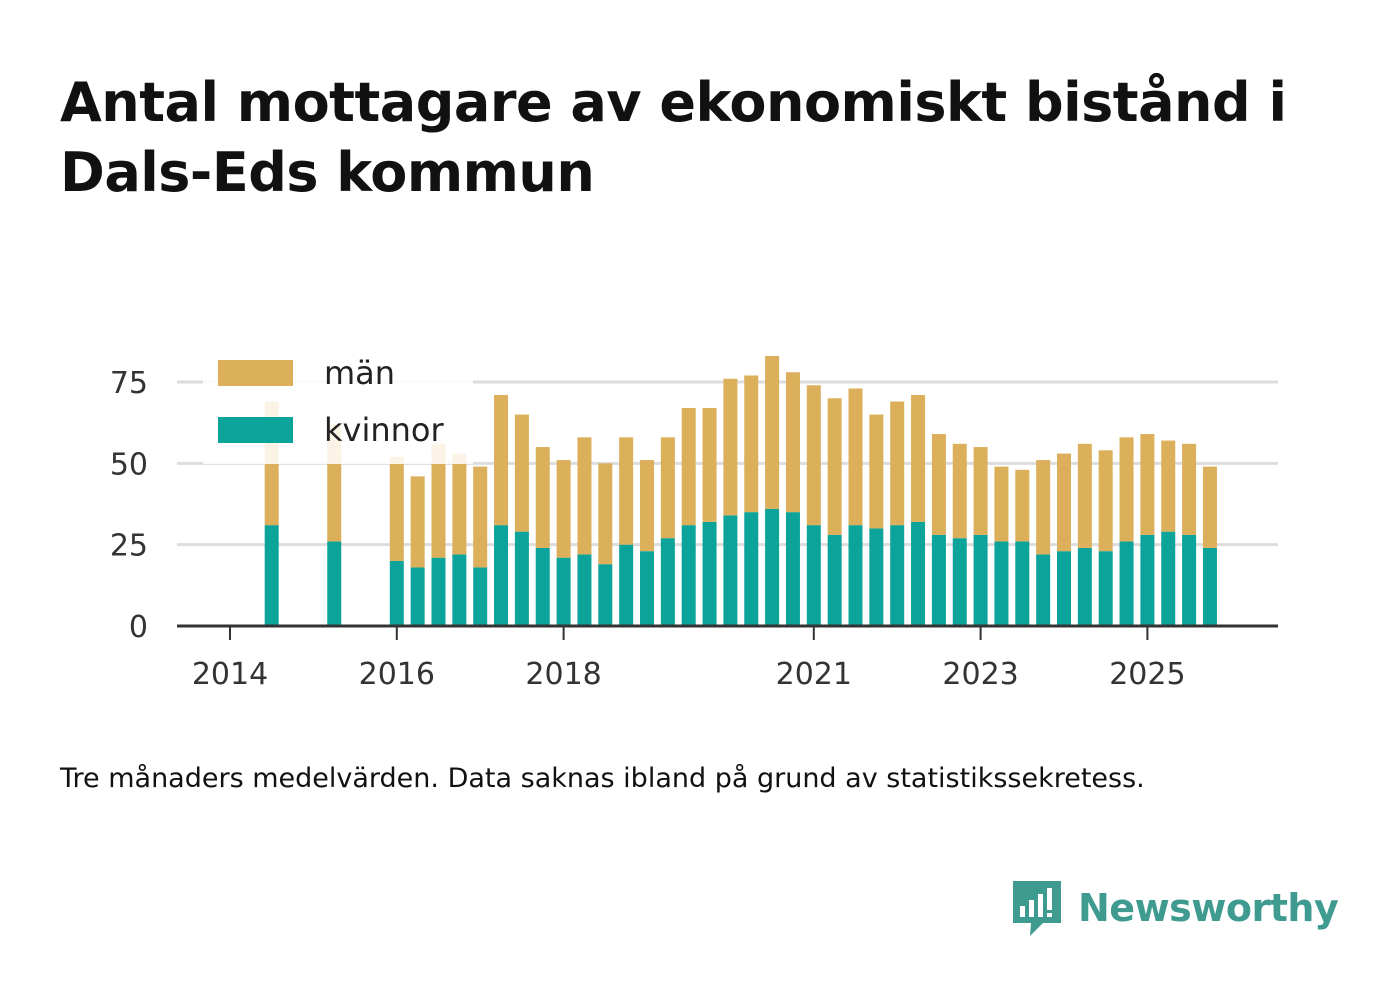 The width and height of the screenshot is (1382, 999). I want to click on brand-logo: Newsworthy, so click(1174, 908).